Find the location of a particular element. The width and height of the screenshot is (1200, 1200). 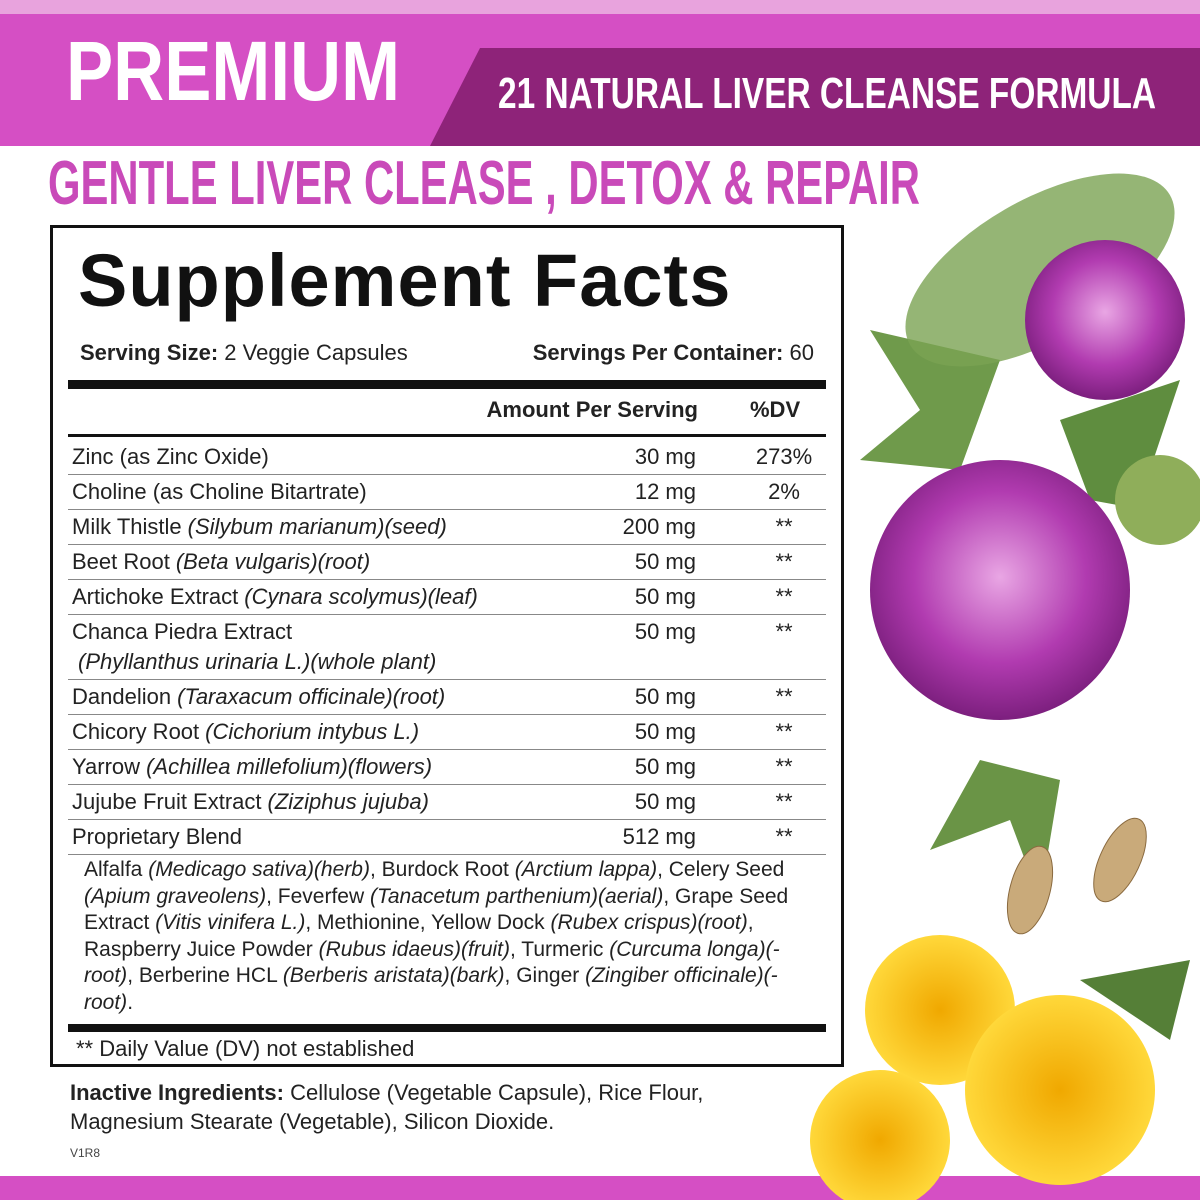

ingredient-latin: (Silybum marianum)(seed) is located at coordinates (317, 526).